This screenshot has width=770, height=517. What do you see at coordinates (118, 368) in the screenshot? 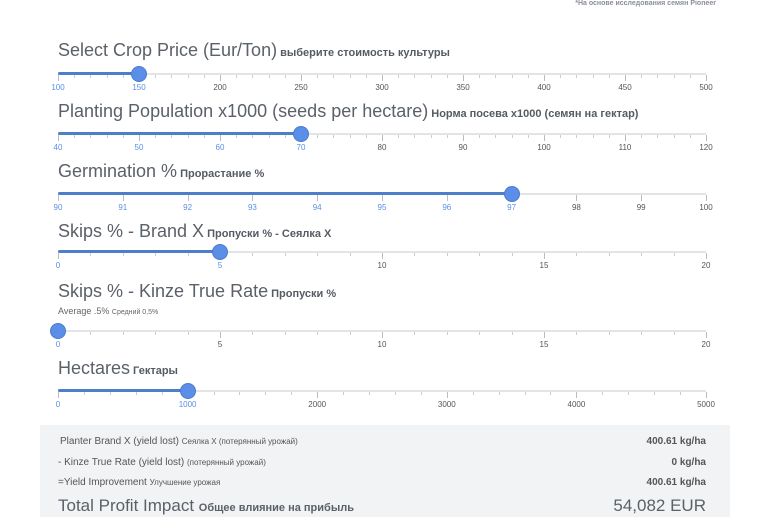
I see `section-title: Hectares Гектары` at bounding box center [118, 368].